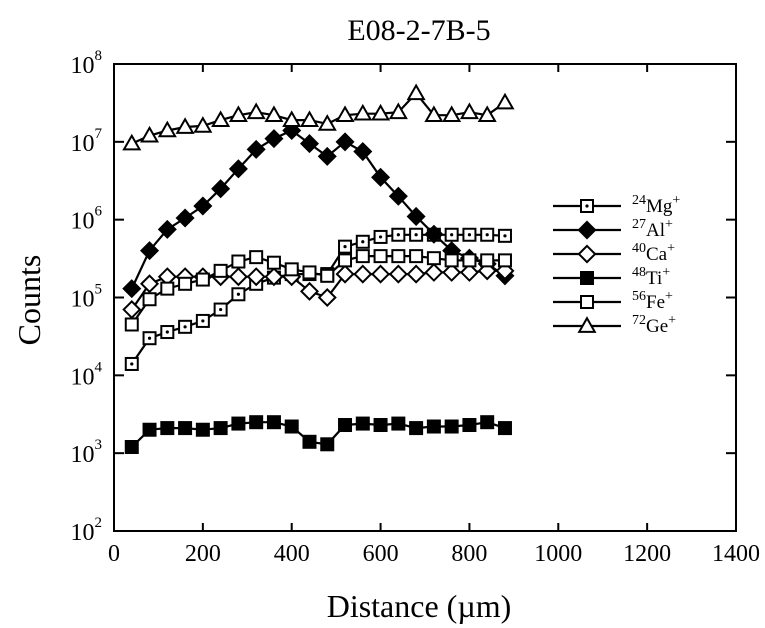 The width and height of the screenshot is (765, 628). I want to click on x-tick-label: 0, so click(114, 554).